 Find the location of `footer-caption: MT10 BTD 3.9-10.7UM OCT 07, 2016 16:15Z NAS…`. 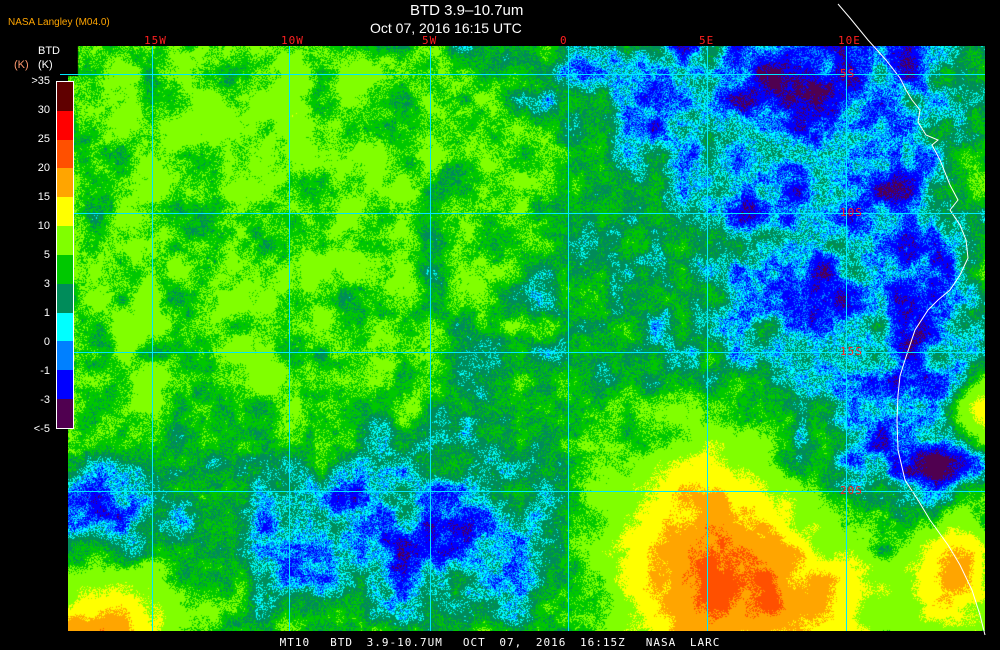

footer-caption: MT10 BTD 3.9-10.7UM OCT 07, 2016 16:15Z NAS… is located at coordinates (500, 642).